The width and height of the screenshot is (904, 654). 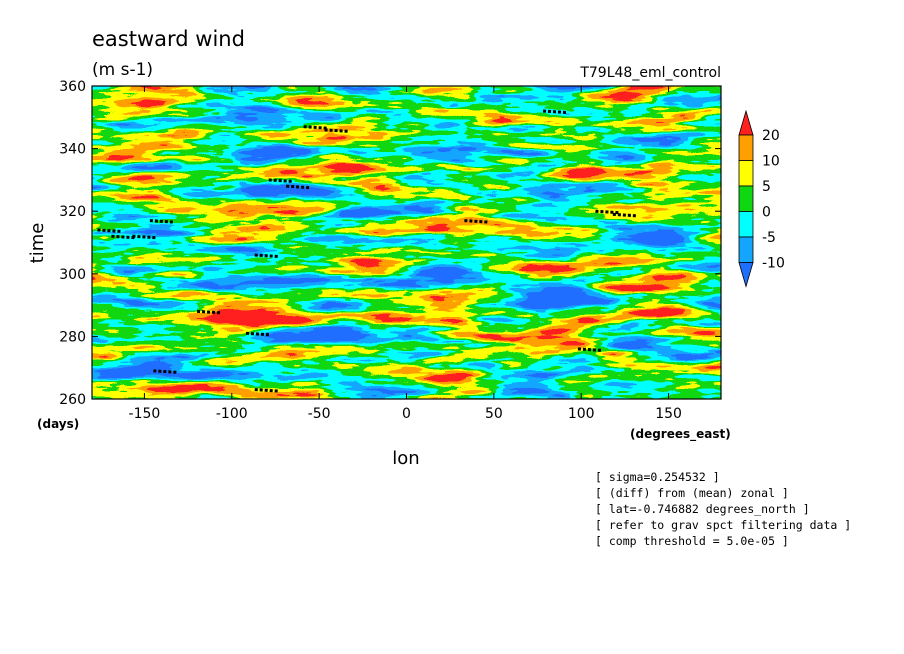 What do you see at coordinates (680, 434) in the screenshot?
I see `x-units-label: (degrees_east)` at bounding box center [680, 434].